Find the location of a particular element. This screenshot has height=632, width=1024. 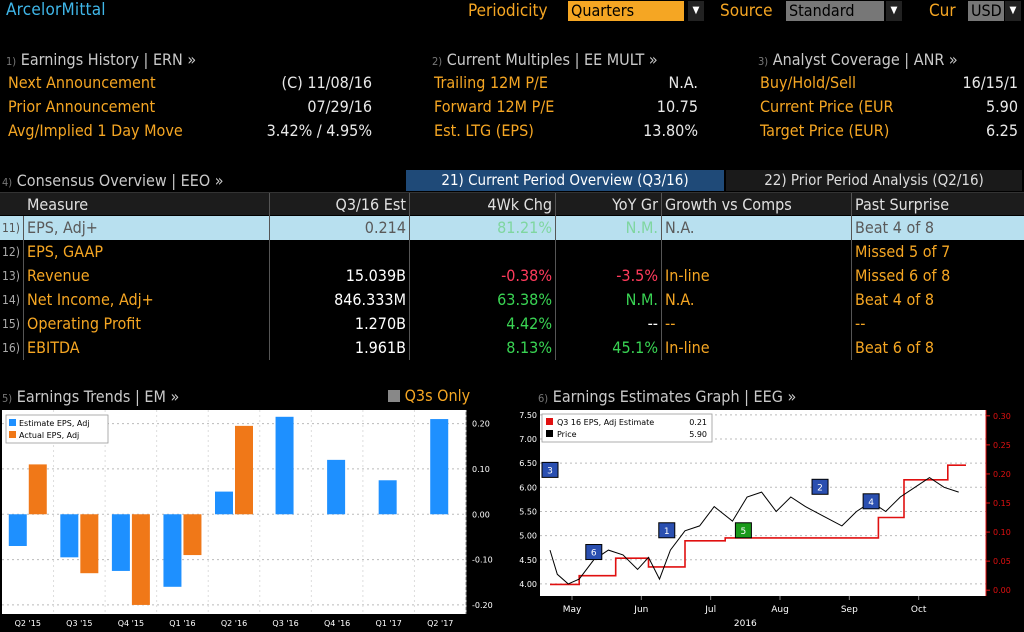

x-tick-label: Q2 '15 is located at coordinates (28, 623).